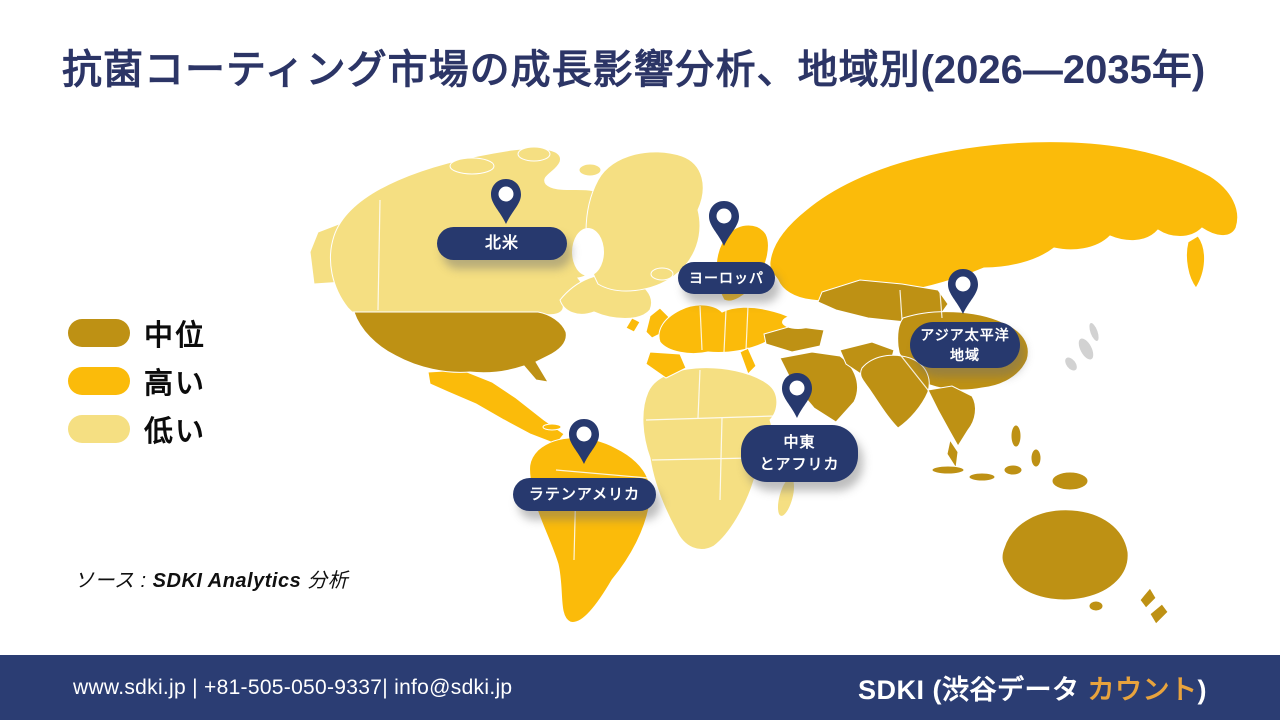 The width and height of the screenshot is (1280, 720). What do you see at coordinates (799, 442) in the screenshot?
I see `pin-label-text: 中東` at bounding box center [799, 442].